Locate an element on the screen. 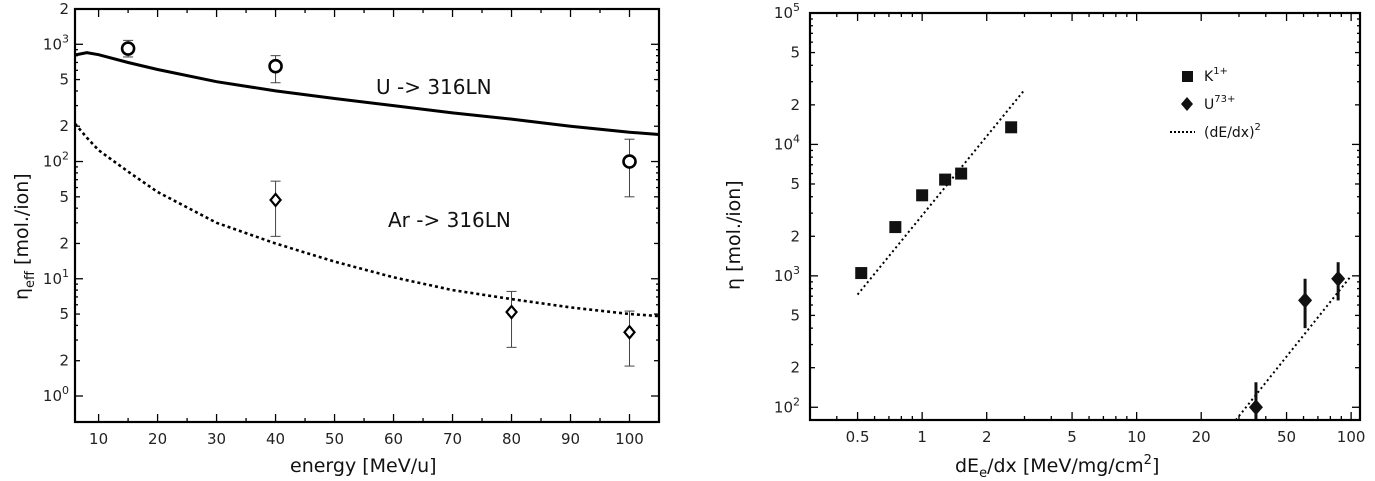 The height and width of the screenshot is (481, 1375). legend-label: K1+ is located at coordinates (1216, 75).